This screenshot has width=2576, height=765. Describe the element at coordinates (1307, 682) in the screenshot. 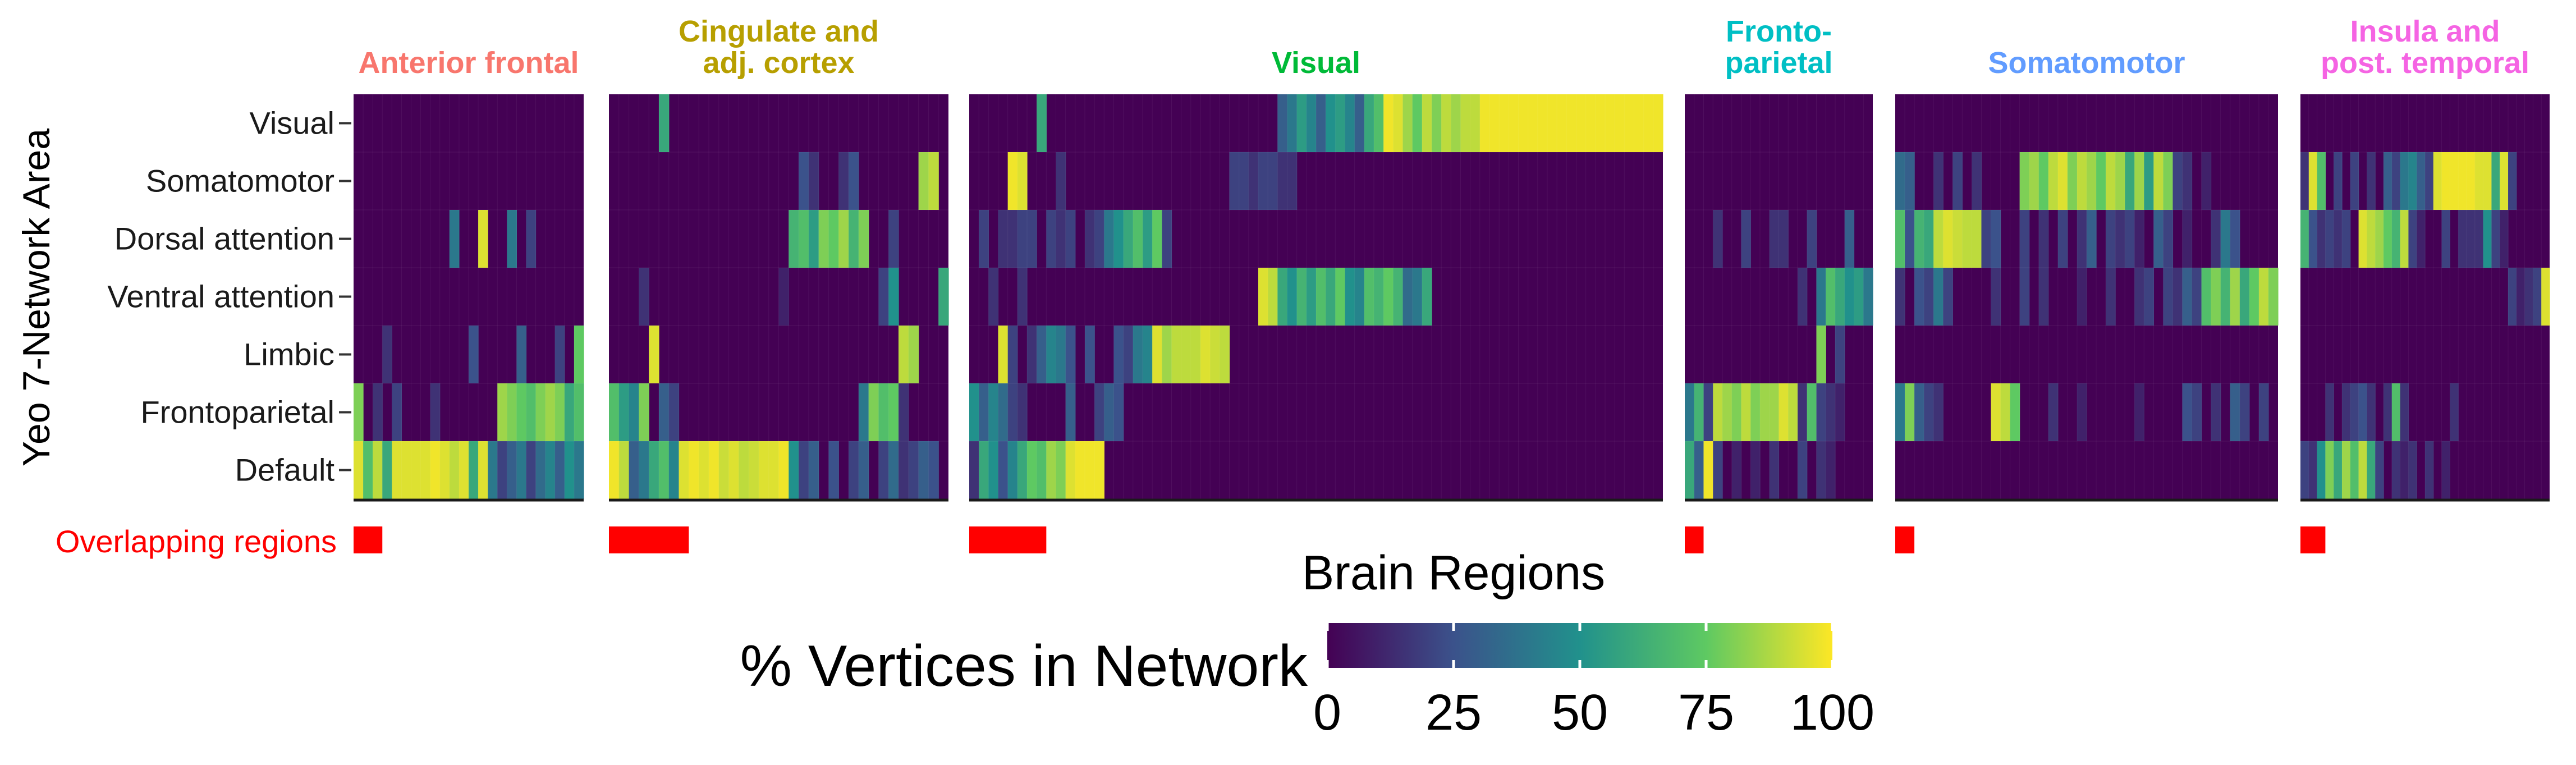

I see `colorbar-legend: % Vertices in Network 0 25 50 75 100` at that location.